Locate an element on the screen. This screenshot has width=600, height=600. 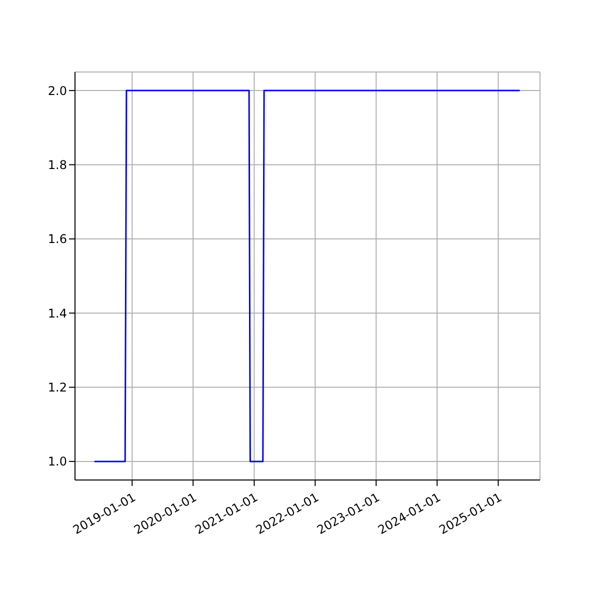
y-tick-label: 1.6 is located at coordinates (57, 239).